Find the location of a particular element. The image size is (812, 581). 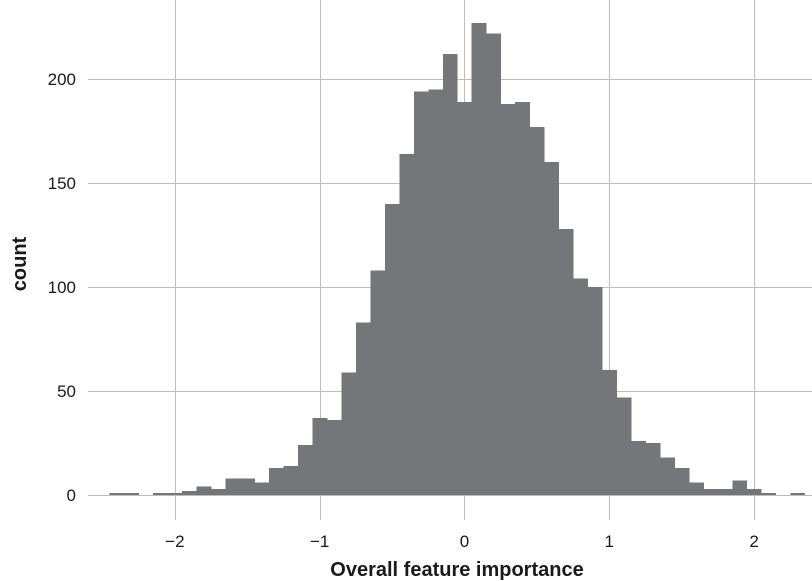

y-tick-label: 100 is located at coordinates (62, 287).